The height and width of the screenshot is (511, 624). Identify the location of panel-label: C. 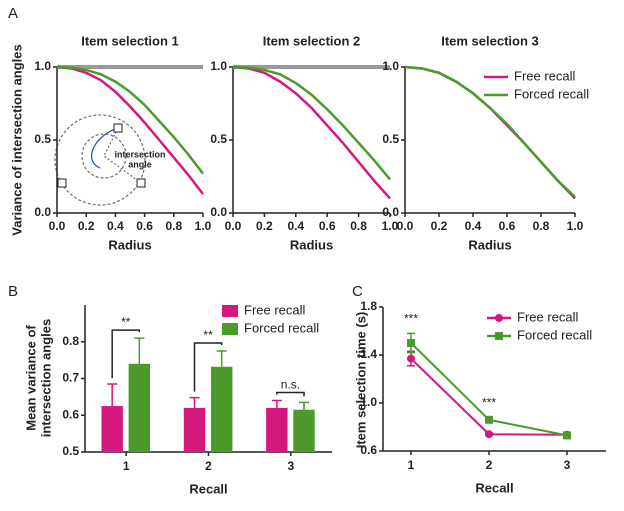
(357, 291).